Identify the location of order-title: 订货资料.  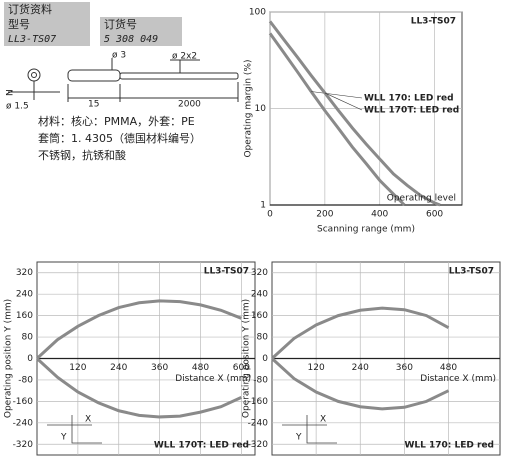
(30, 9).